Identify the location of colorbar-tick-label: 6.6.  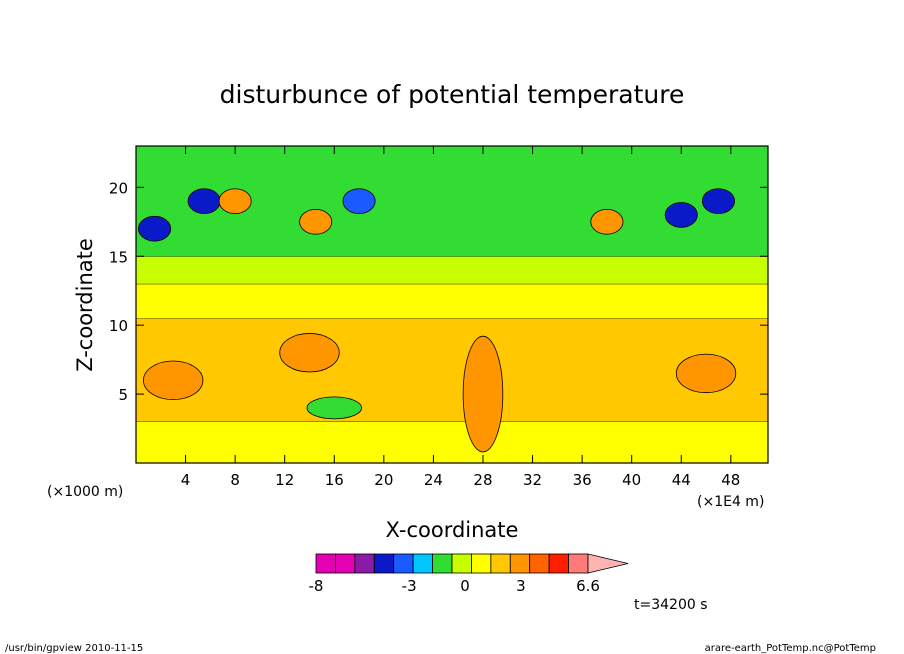
(588, 586).